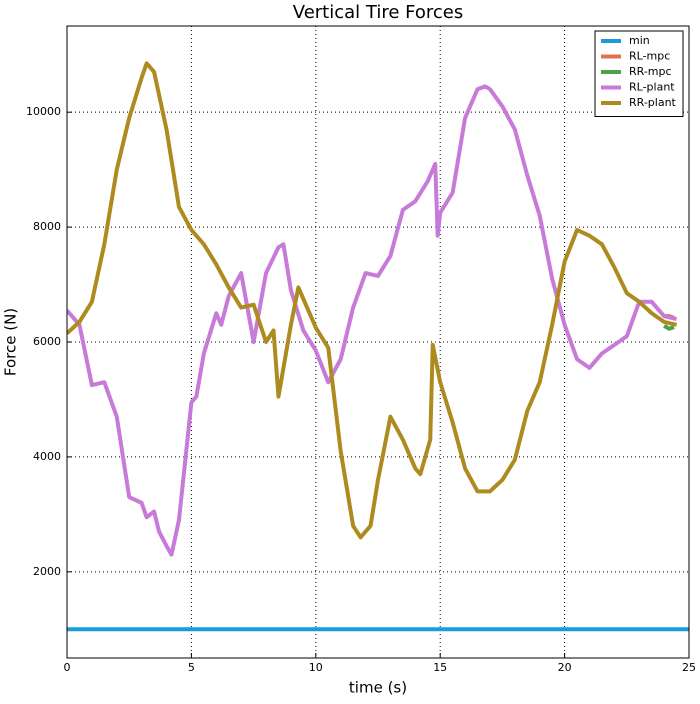 The width and height of the screenshot is (700, 704). Describe the element at coordinates (649, 56) in the screenshot. I see `legend-label: RL-mpc` at that location.